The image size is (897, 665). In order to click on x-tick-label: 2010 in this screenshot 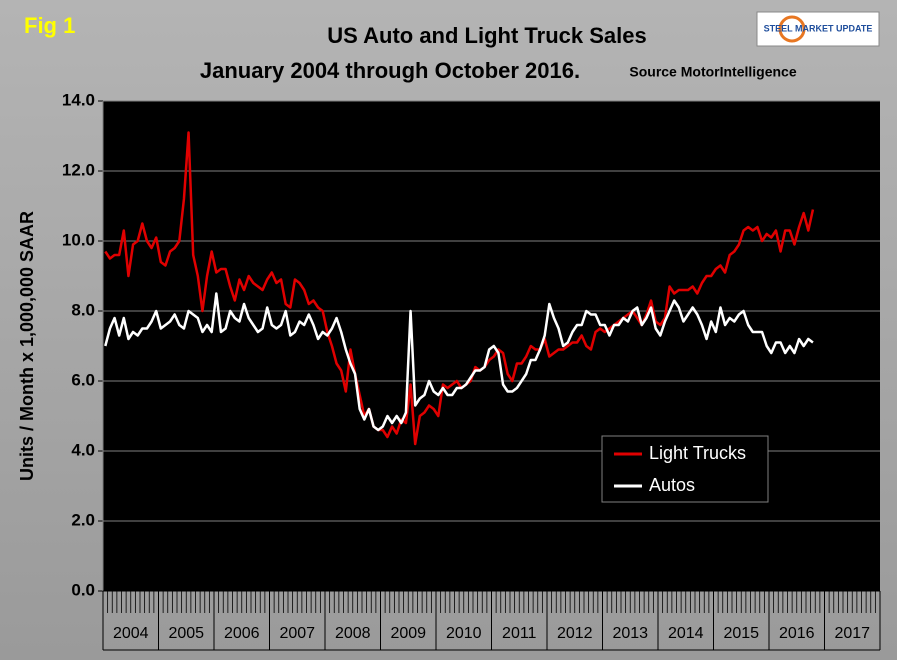, I will do `click(464, 633)`.